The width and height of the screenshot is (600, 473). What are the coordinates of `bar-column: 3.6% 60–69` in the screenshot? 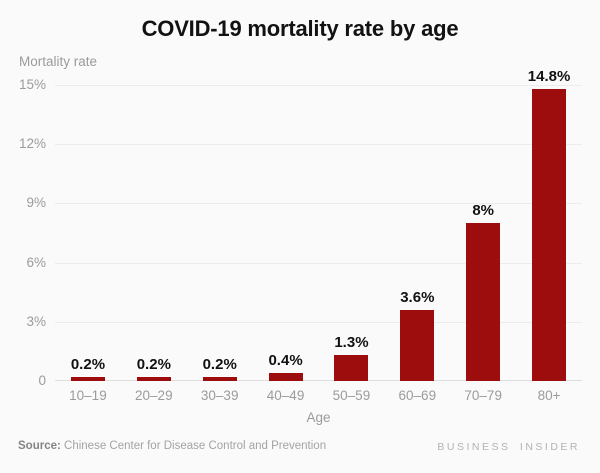 It's located at (417, 244).